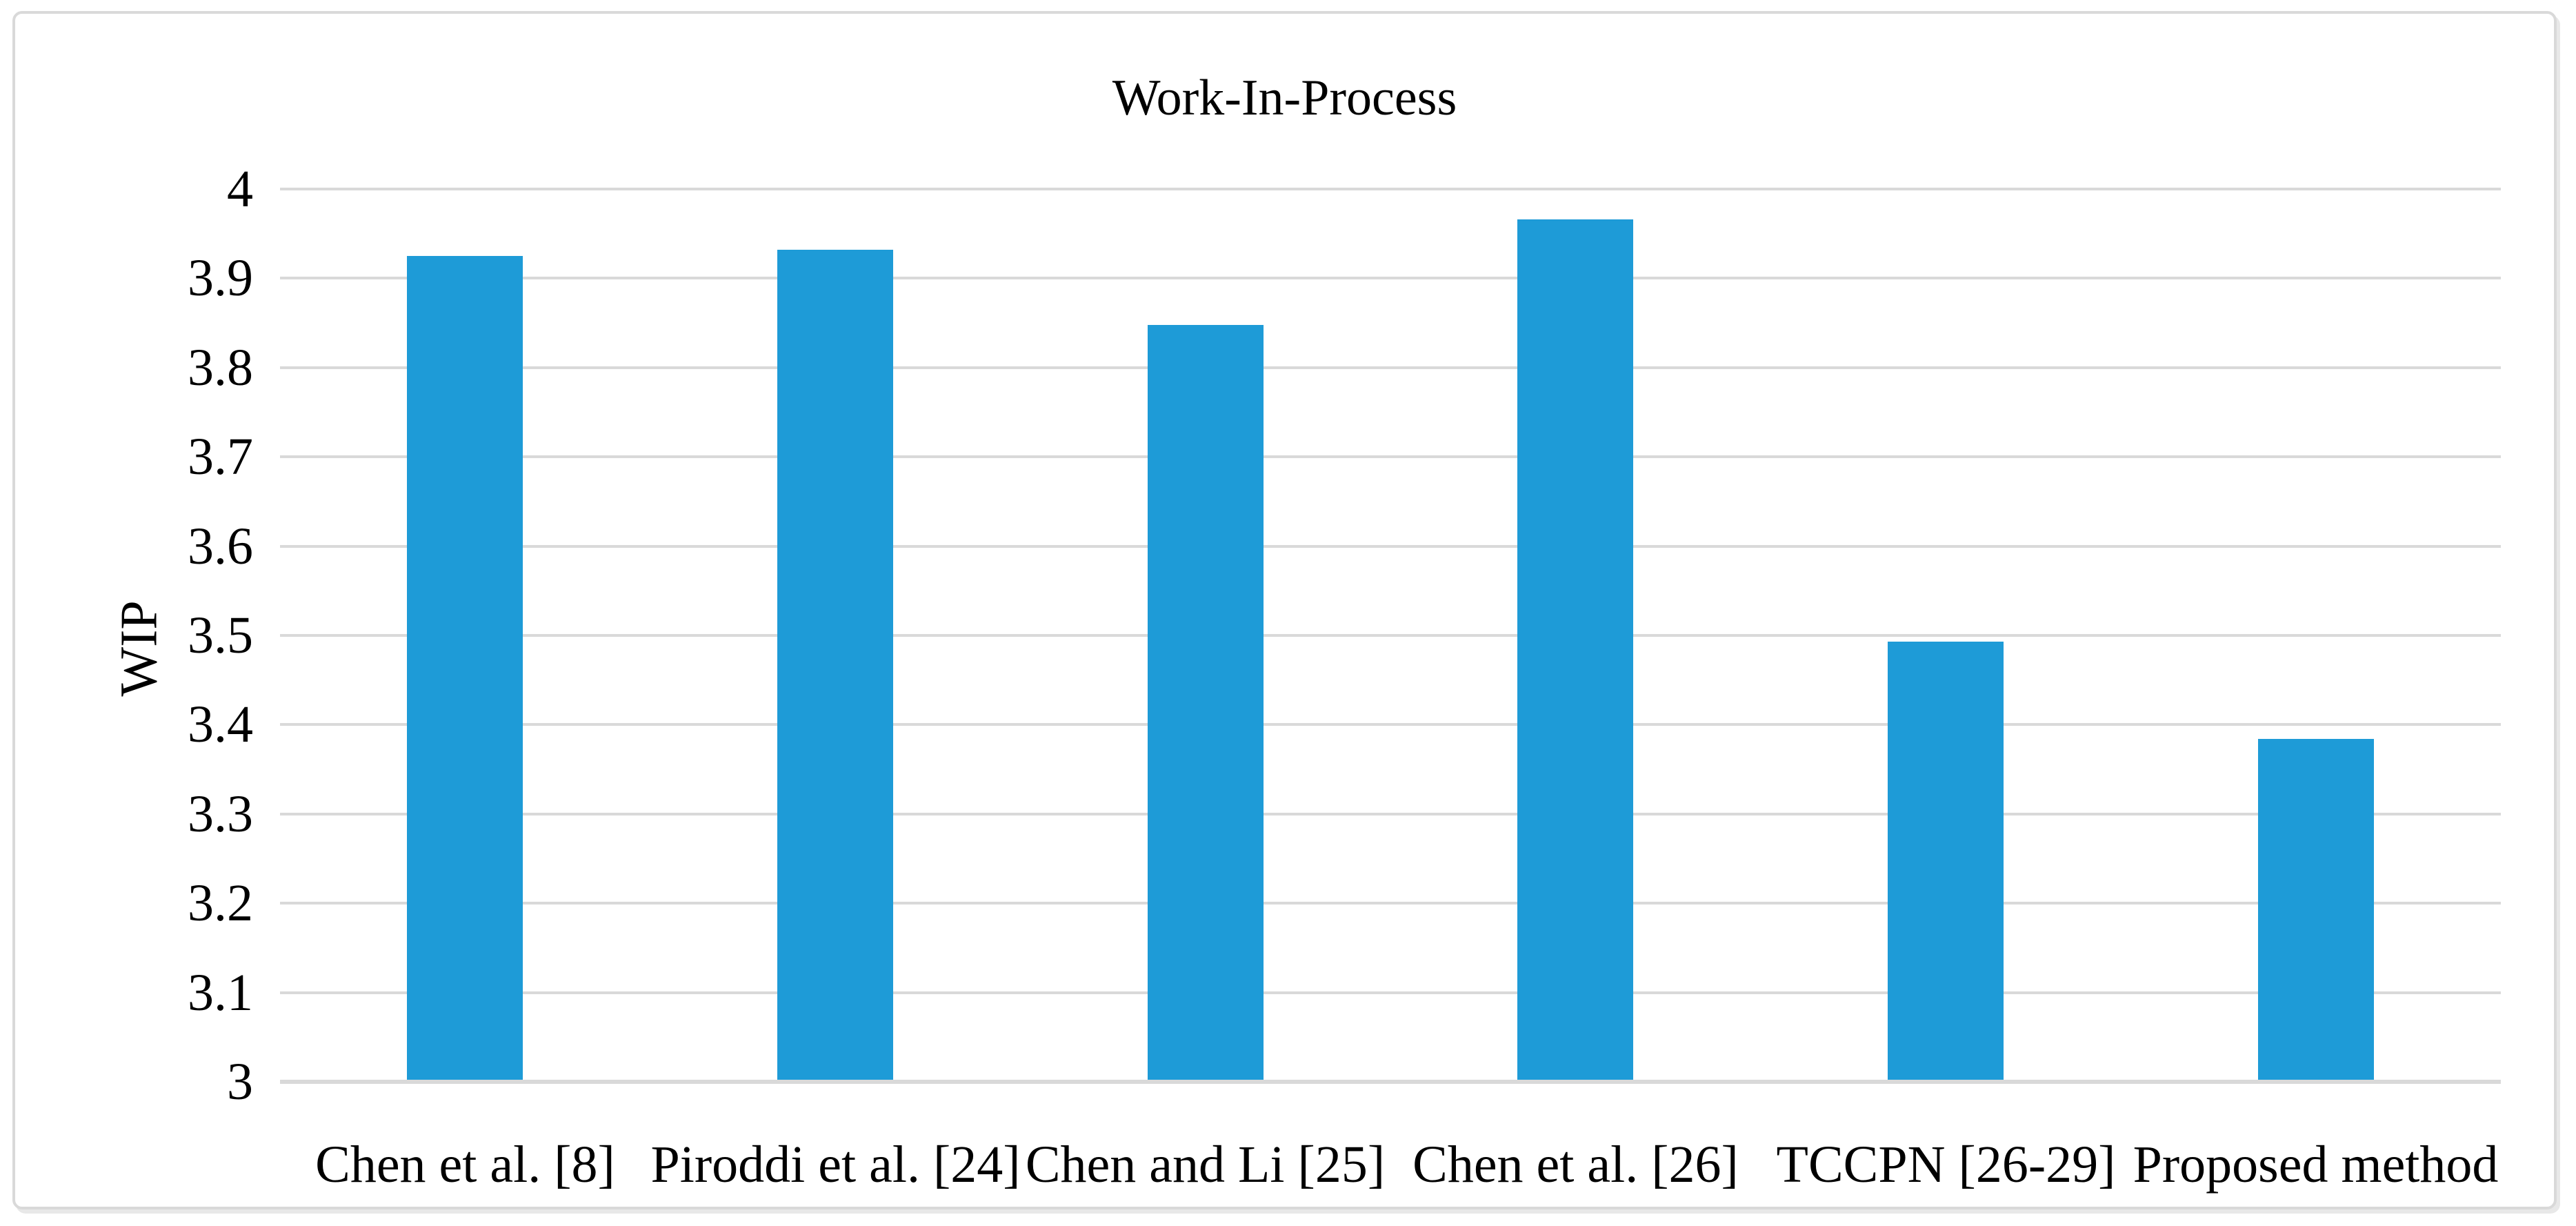 This screenshot has width=2576, height=1226. Describe the element at coordinates (835, 1165) in the screenshot. I see `x-tick-label: Piroddi et al. [24]` at that location.